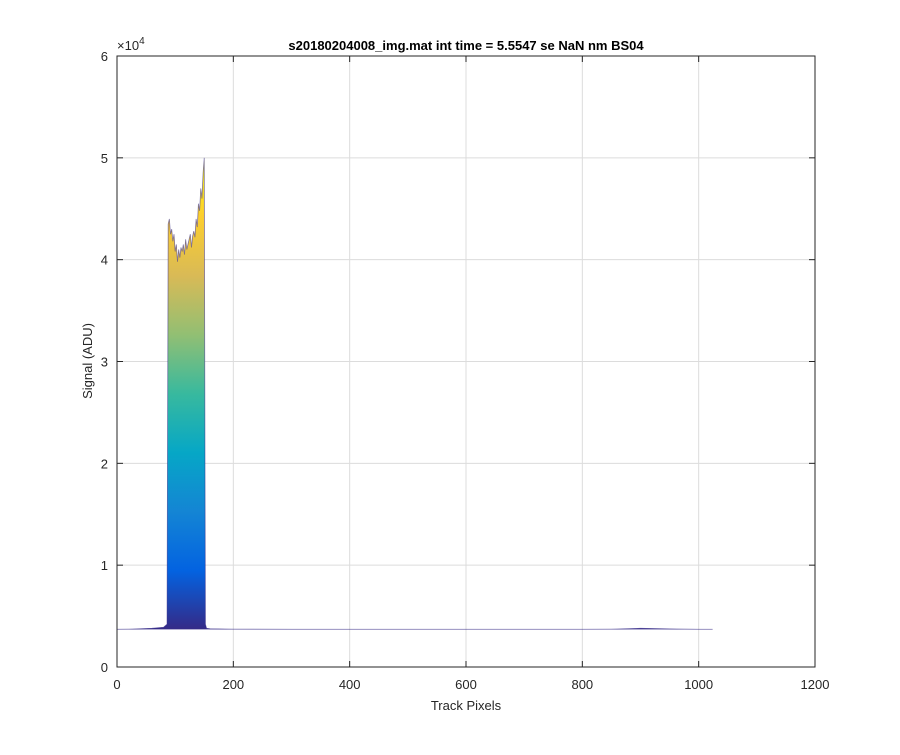 This screenshot has height=755, width=900. What do you see at coordinates (350, 684) in the screenshot?
I see `x-tick-label: 400` at bounding box center [350, 684].